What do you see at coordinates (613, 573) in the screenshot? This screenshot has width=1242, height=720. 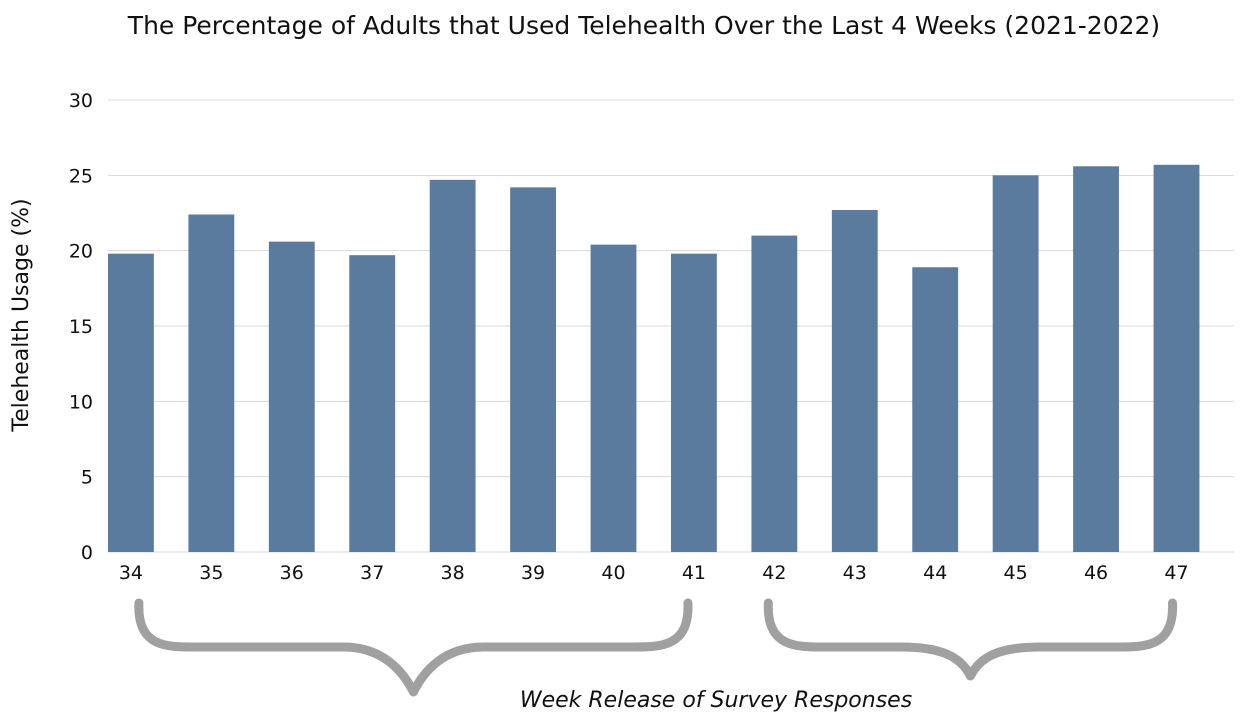 I see `x-tick-label: 40` at bounding box center [613, 573].